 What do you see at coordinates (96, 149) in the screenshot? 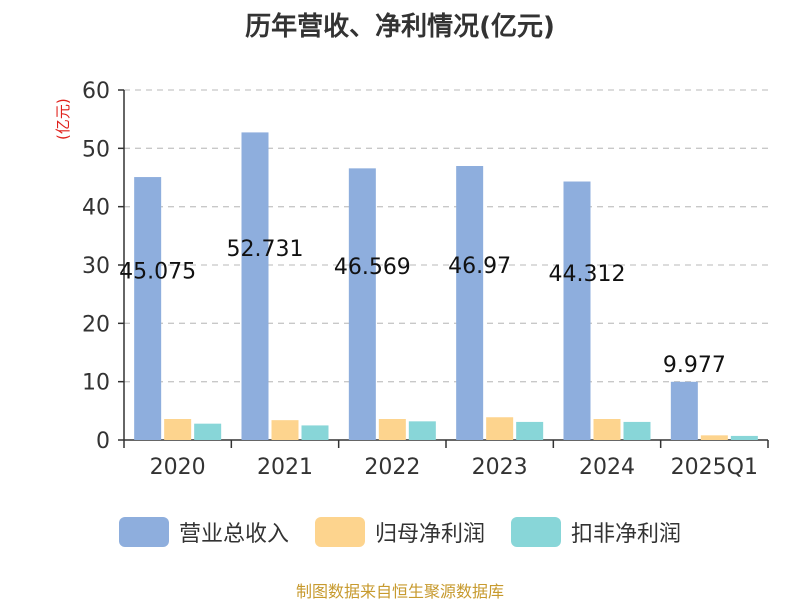
I see `y-tick-label: 50` at bounding box center [96, 149].